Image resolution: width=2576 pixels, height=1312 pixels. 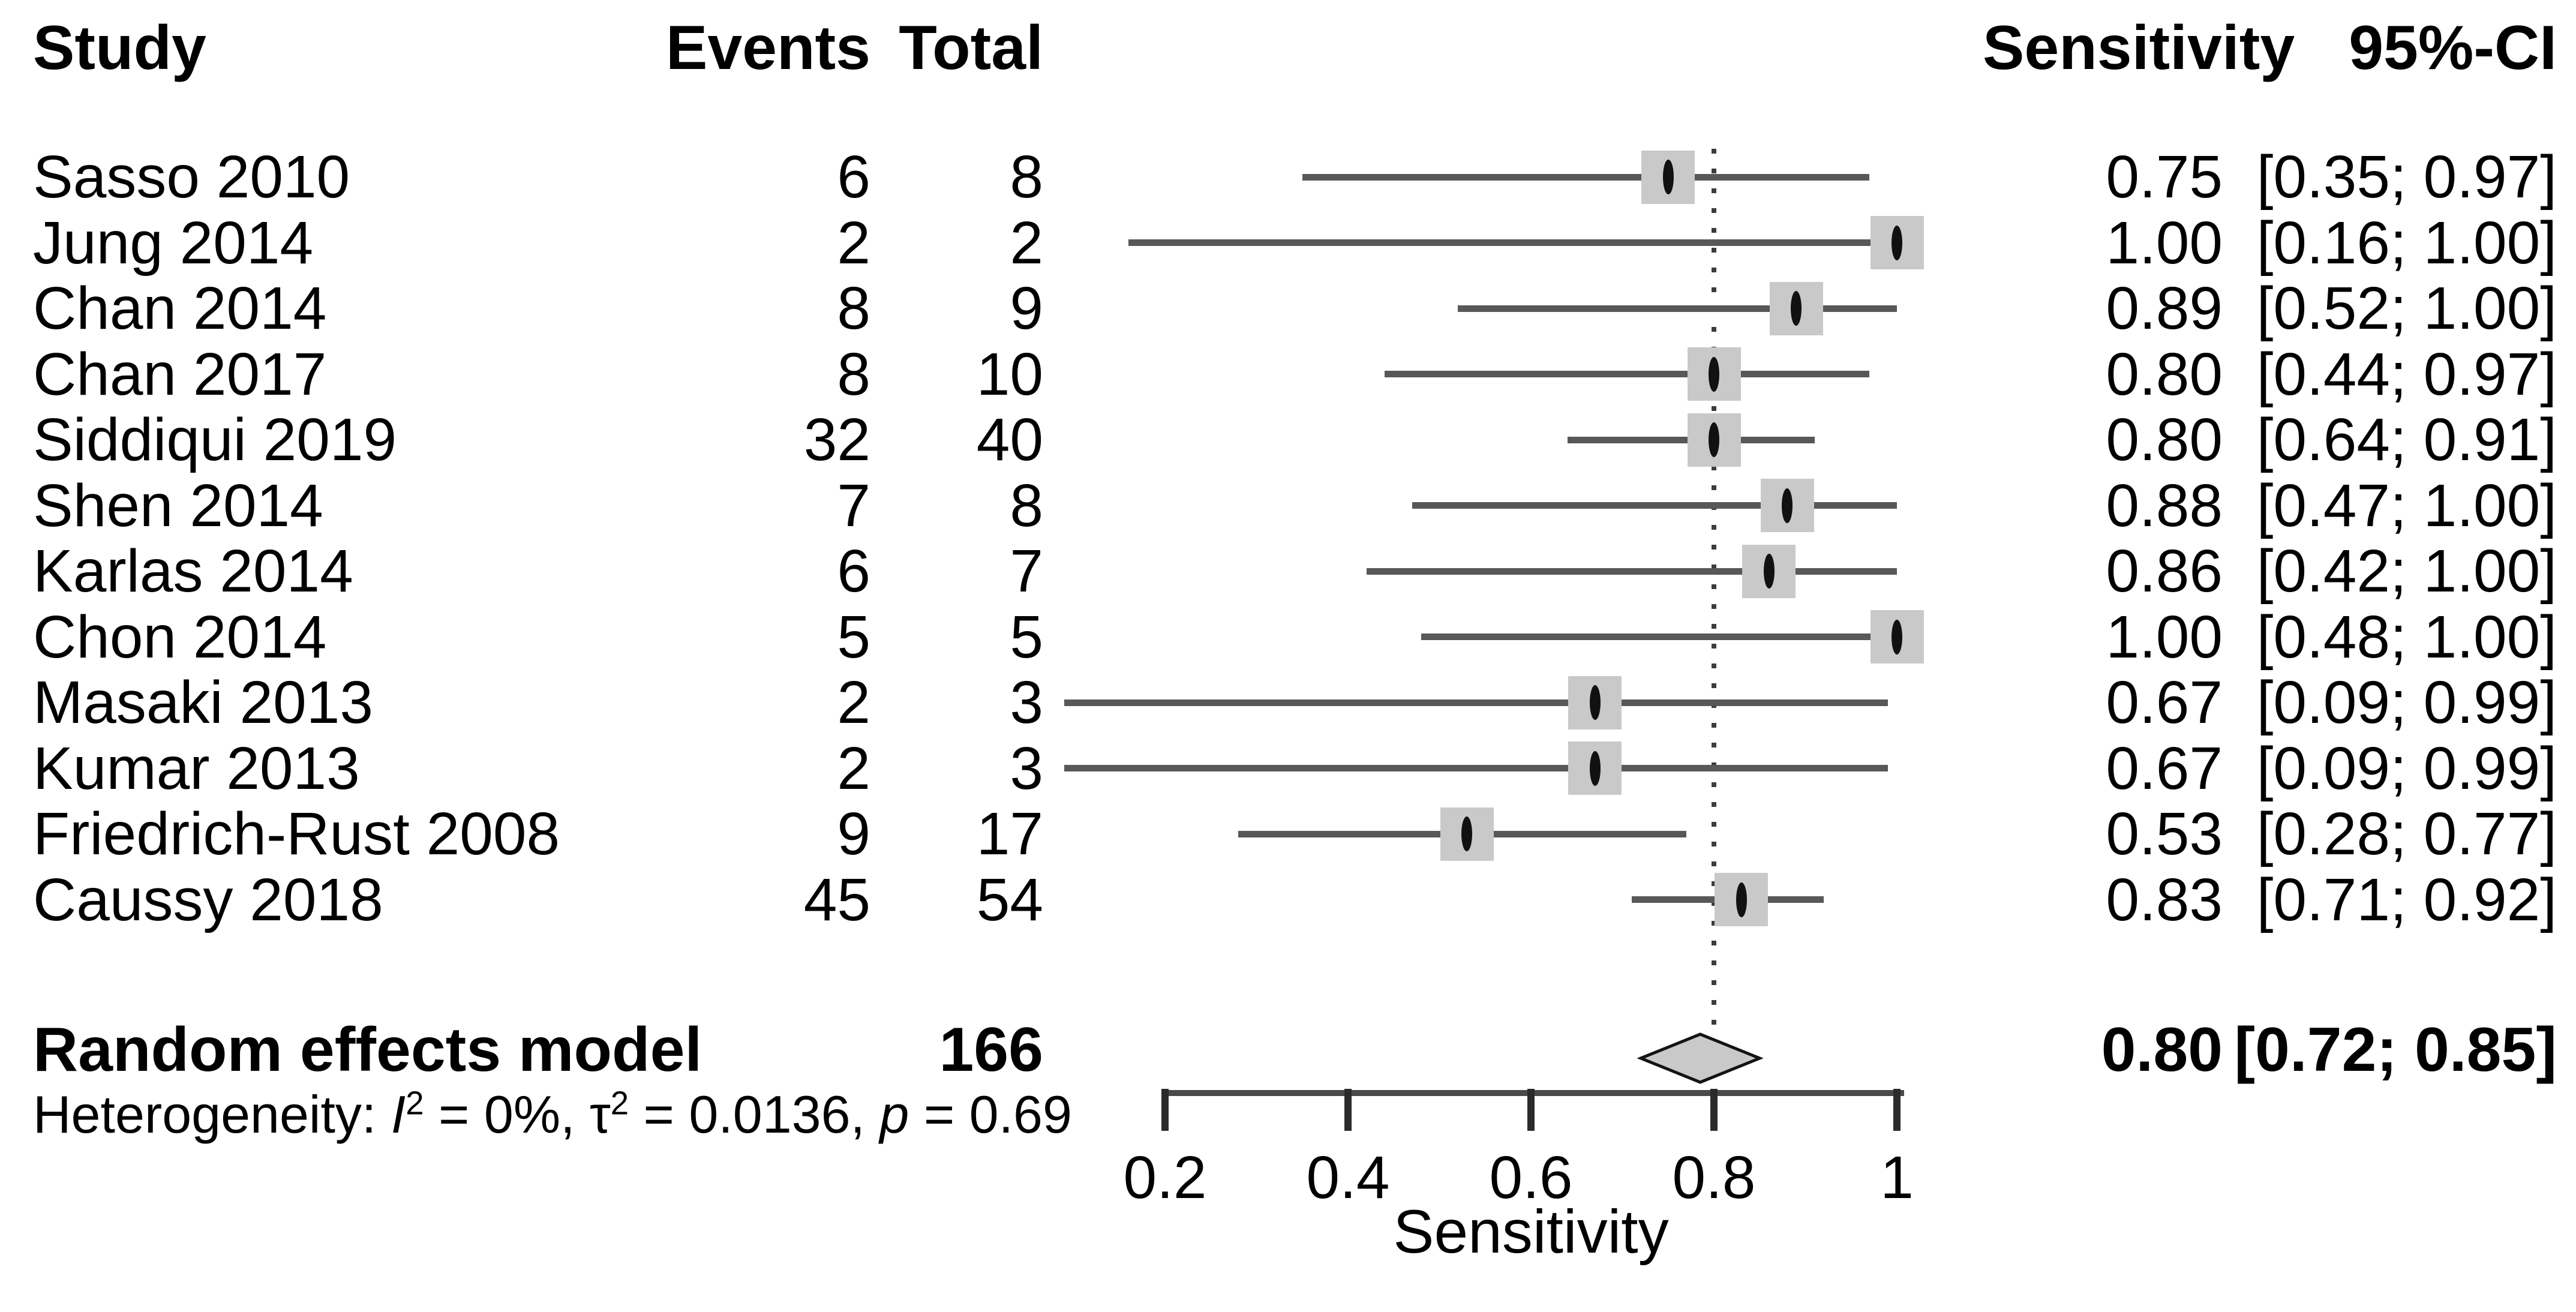 What do you see at coordinates (2406, 374) in the screenshot?
I see `study-ci: [0.44; 0.97]` at bounding box center [2406, 374].